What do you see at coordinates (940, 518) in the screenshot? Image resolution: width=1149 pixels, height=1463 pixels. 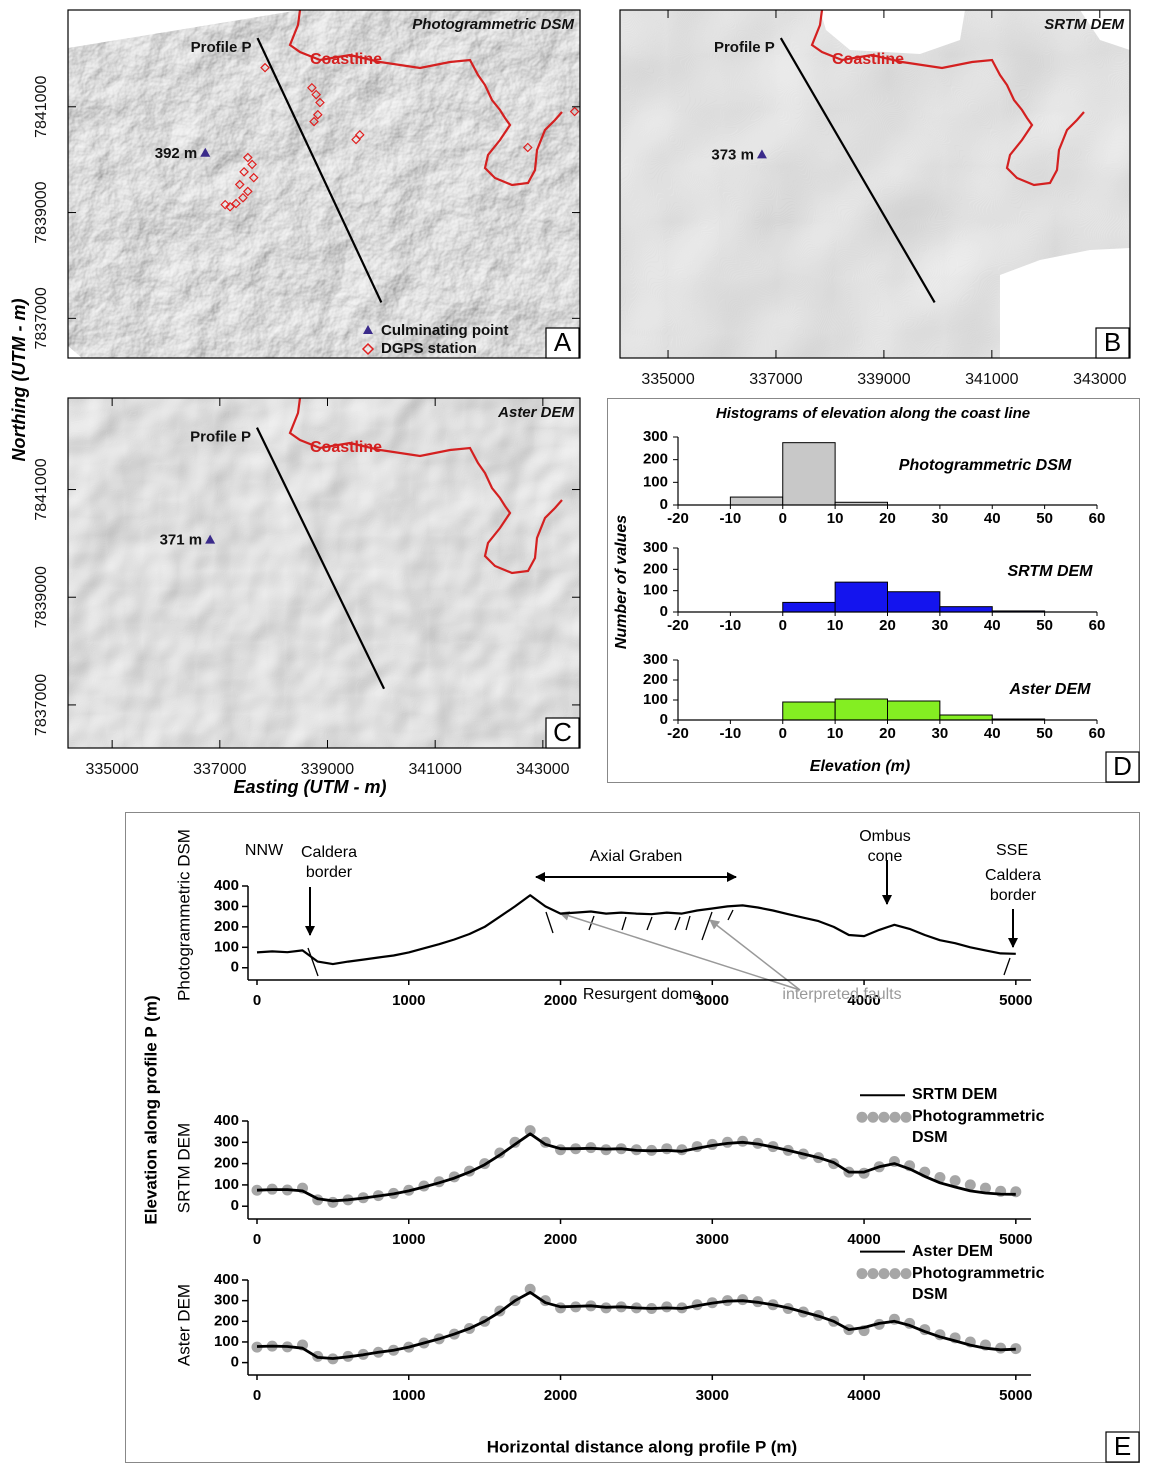 I see `x-tick-label: 30` at bounding box center [940, 518].